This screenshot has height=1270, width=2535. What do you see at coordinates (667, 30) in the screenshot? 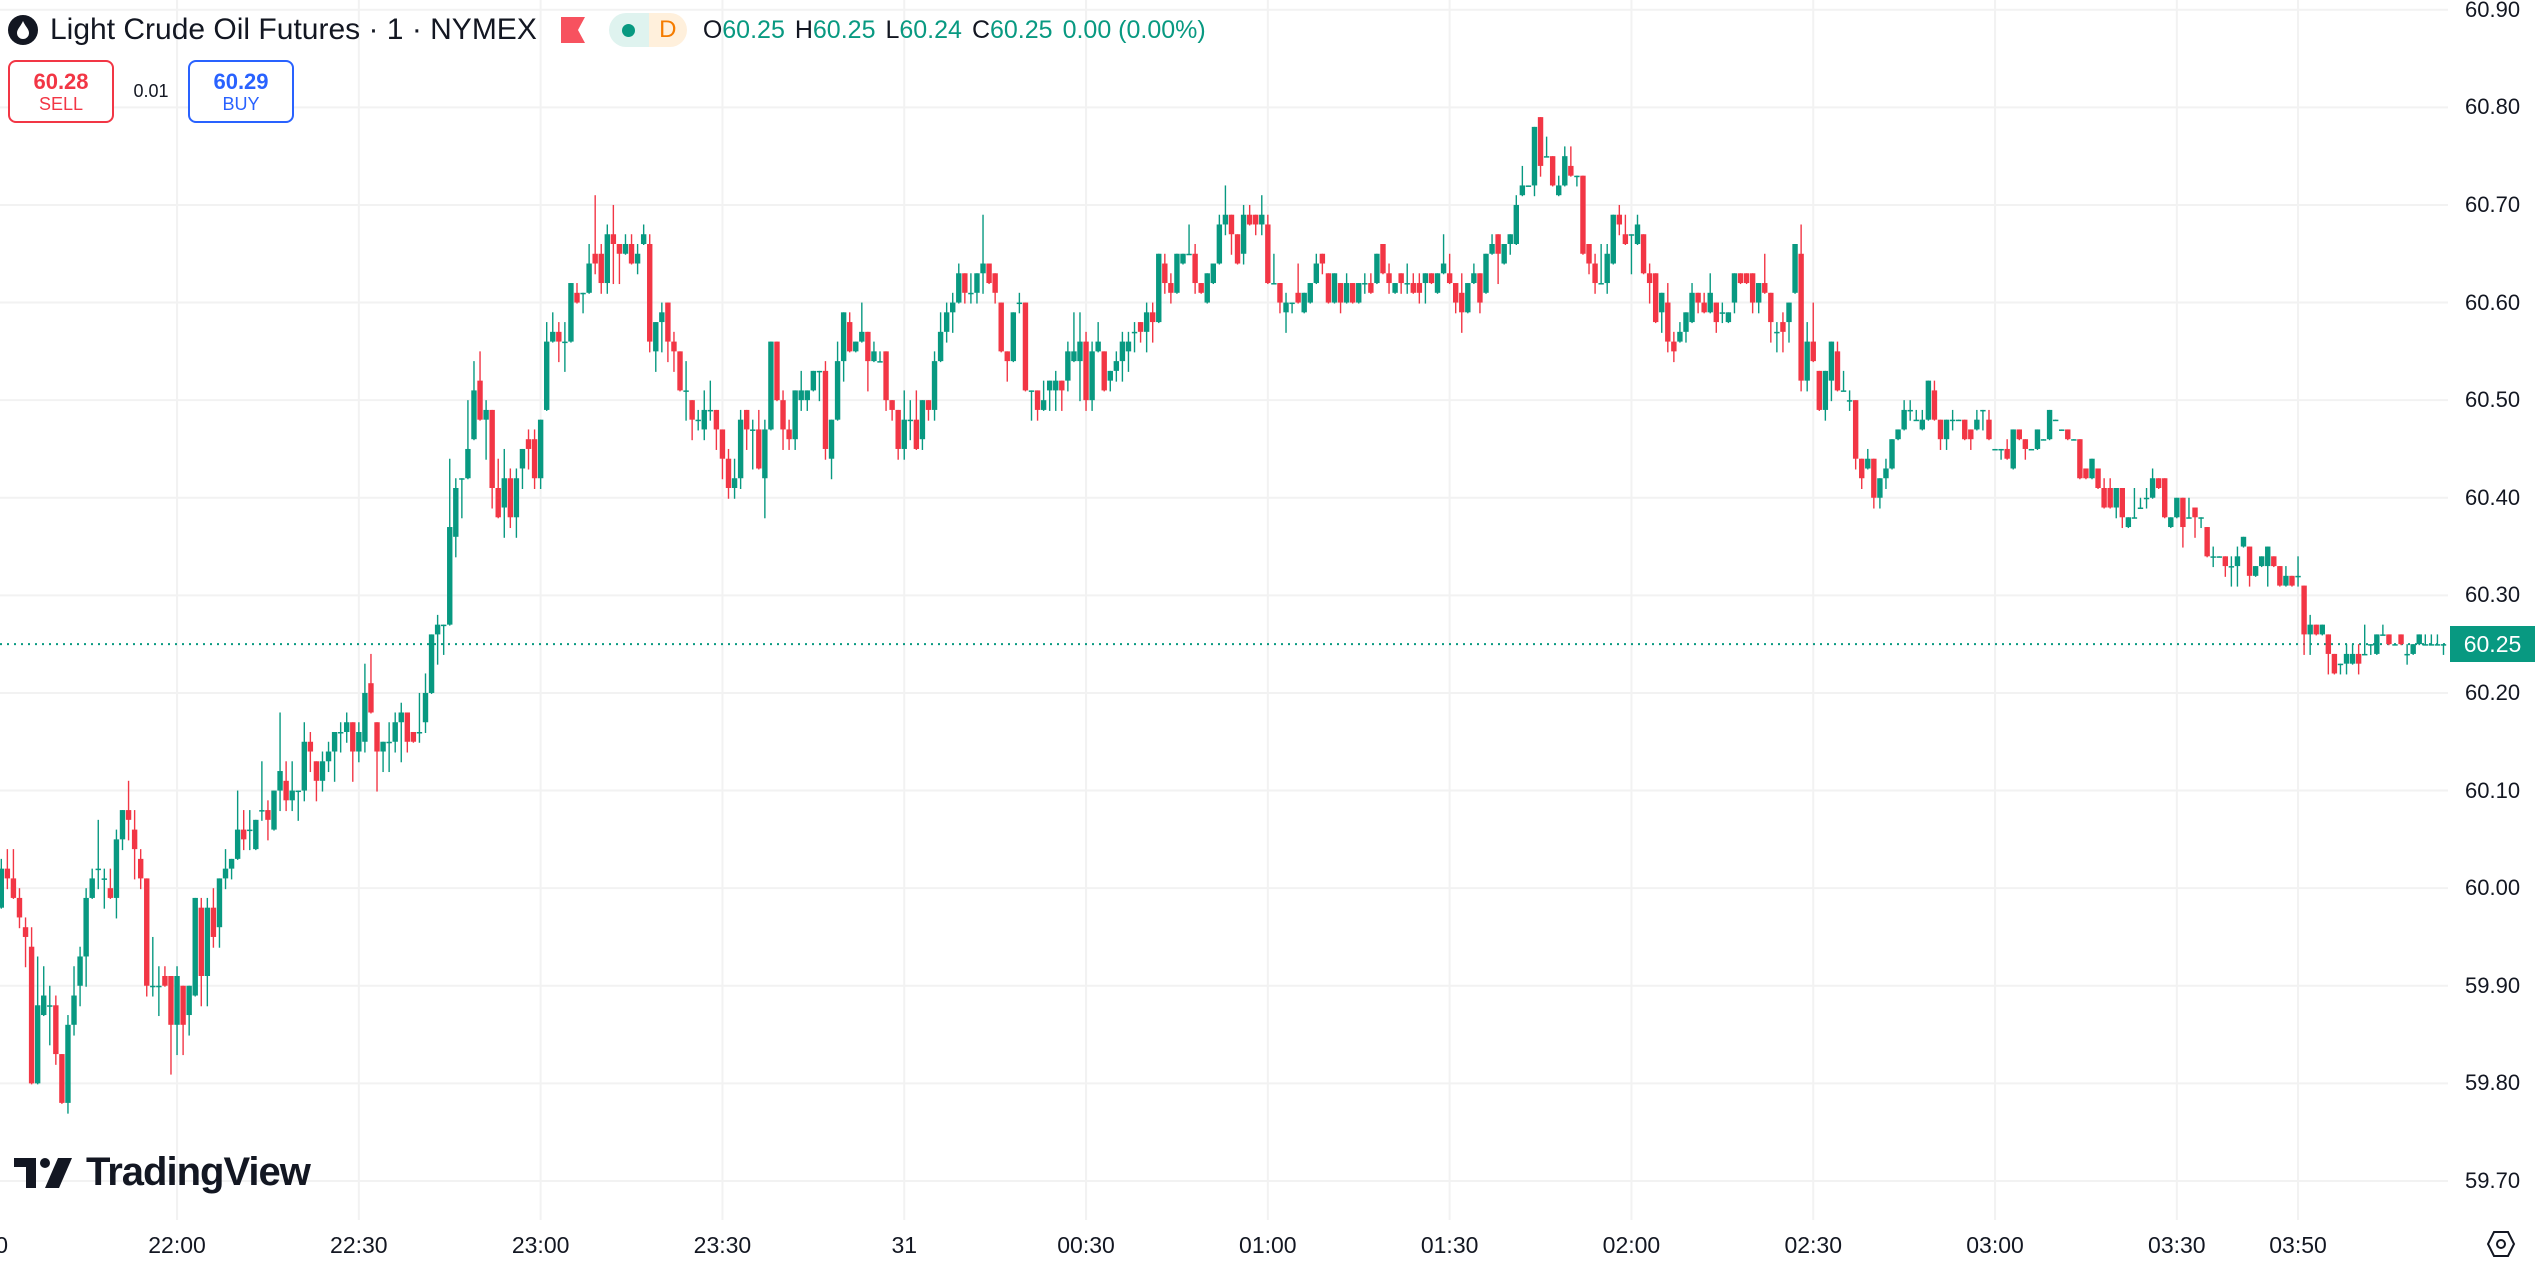
I see `d-badge: D` at bounding box center [667, 30].